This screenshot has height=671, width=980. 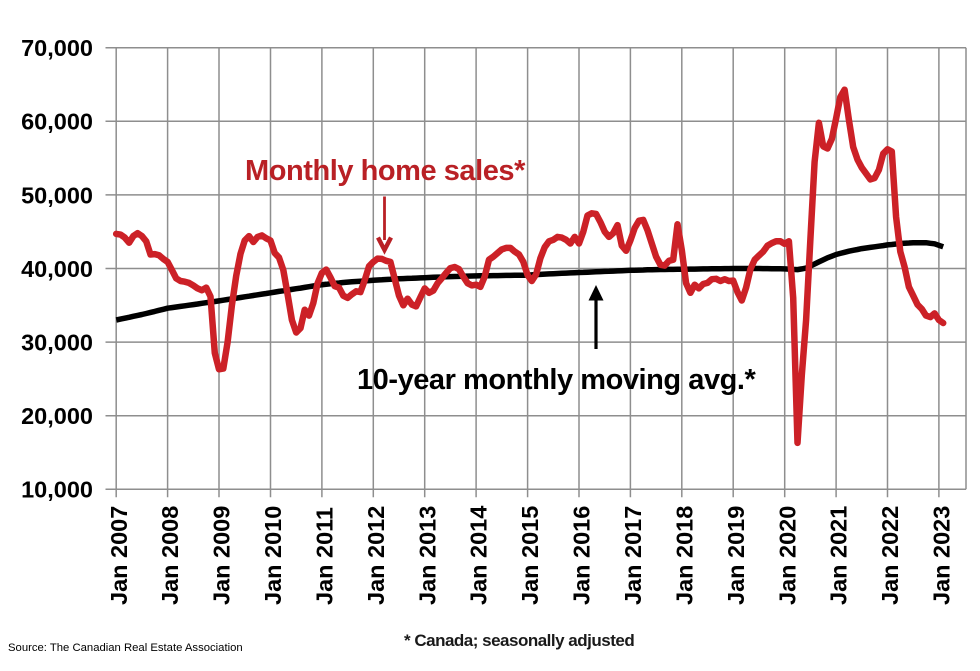 I want to click on svg-text: Jan 2023, so click(x=942, y=555).